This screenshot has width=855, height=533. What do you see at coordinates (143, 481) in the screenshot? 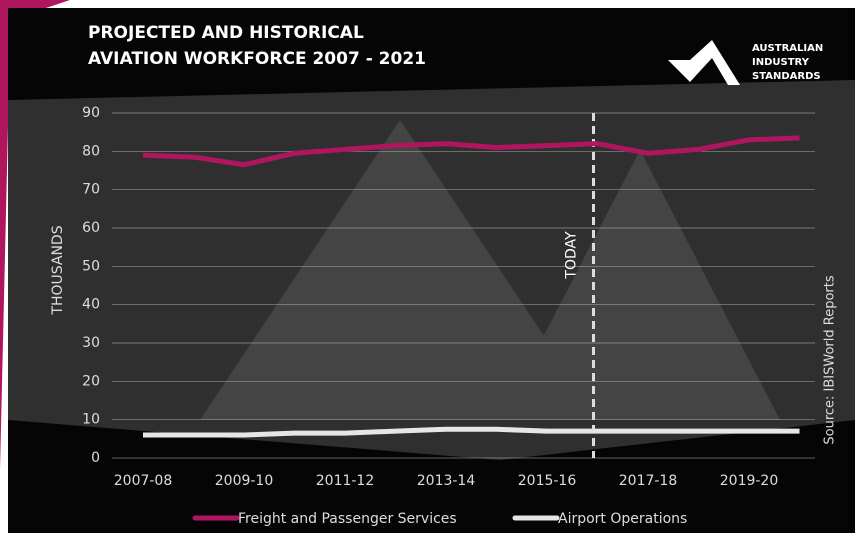
I see `x-tick-label: 2007-08` at bounding box center [143, 481].